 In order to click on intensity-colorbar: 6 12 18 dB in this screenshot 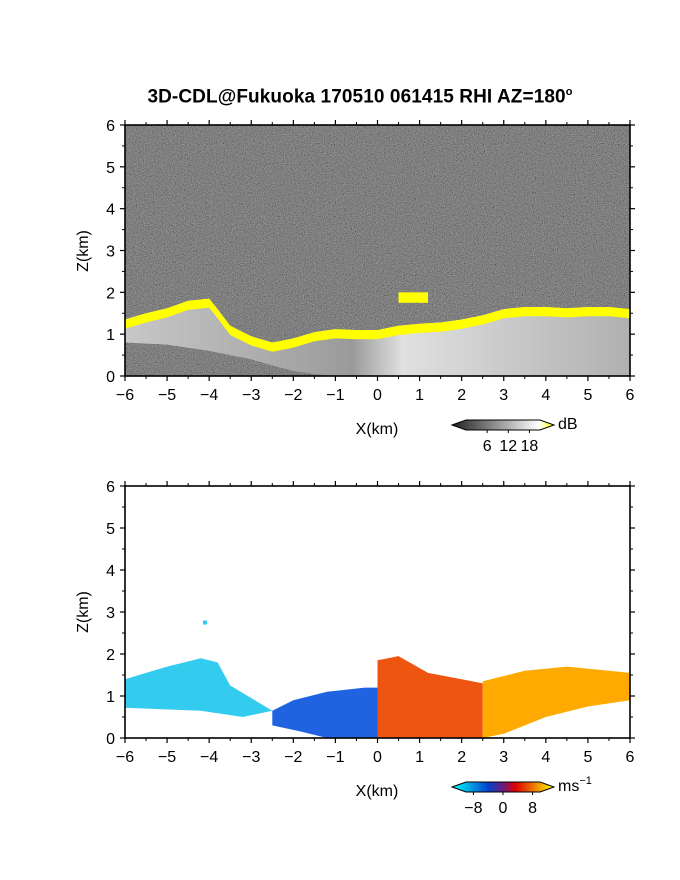, I will do `click(514, 435)`.